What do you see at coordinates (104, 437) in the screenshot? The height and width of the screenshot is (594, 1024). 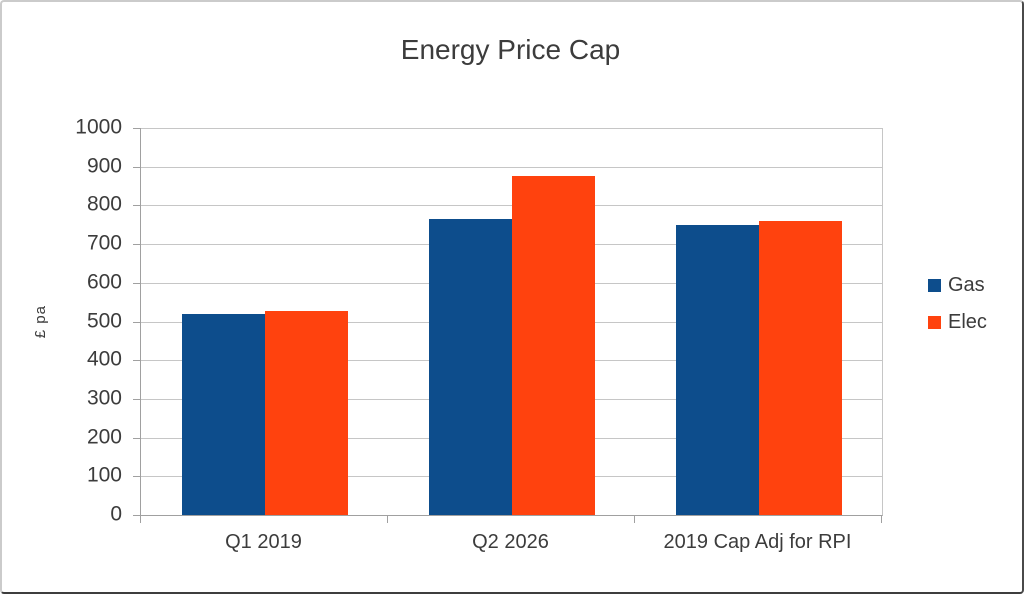 I see `y-axis-tick-label: 200` at bounding box center [104, 437].